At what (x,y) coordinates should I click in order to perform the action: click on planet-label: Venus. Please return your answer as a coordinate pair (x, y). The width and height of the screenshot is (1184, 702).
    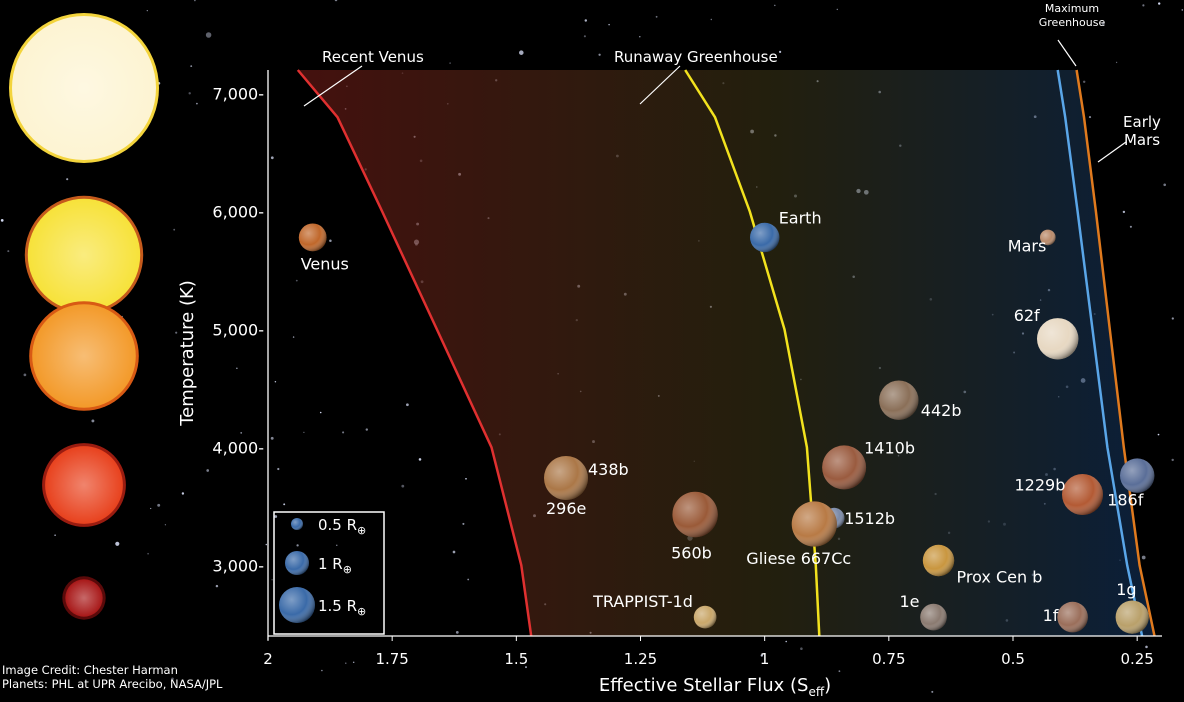
    Looking at the image, I should click on (325, 263).